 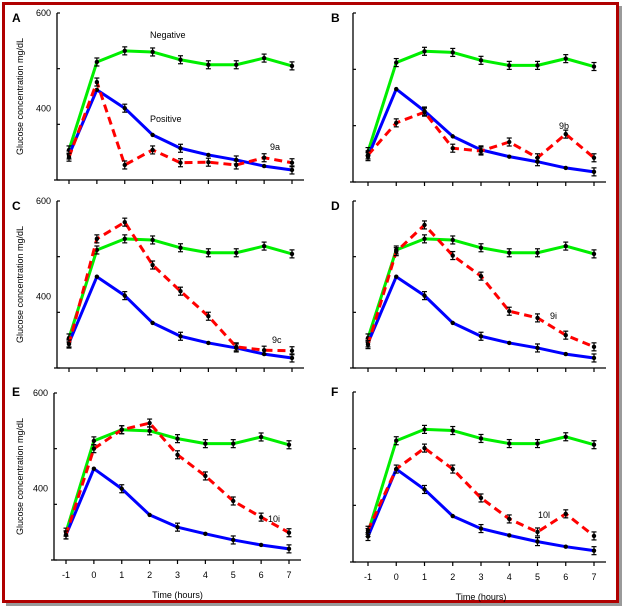 What do you see at coordinates (277, 340) in the screenshot?
I see `compound-label: 9c` at bounding box center [277, 340].